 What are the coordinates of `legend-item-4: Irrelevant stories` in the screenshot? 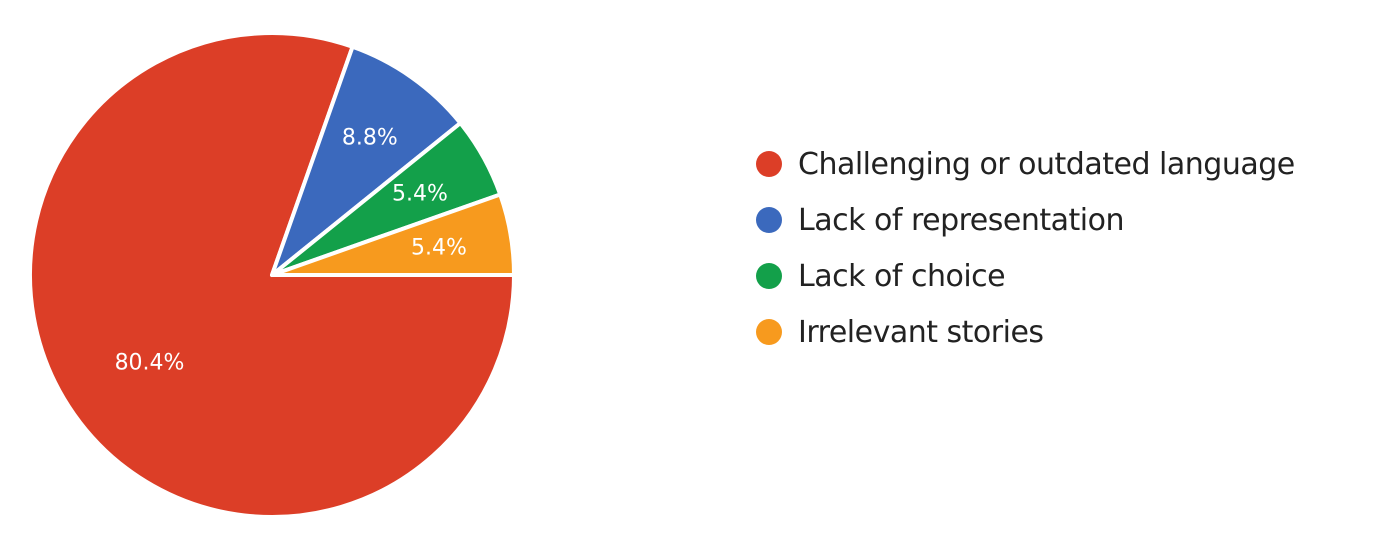 It's located at (1025, 332).